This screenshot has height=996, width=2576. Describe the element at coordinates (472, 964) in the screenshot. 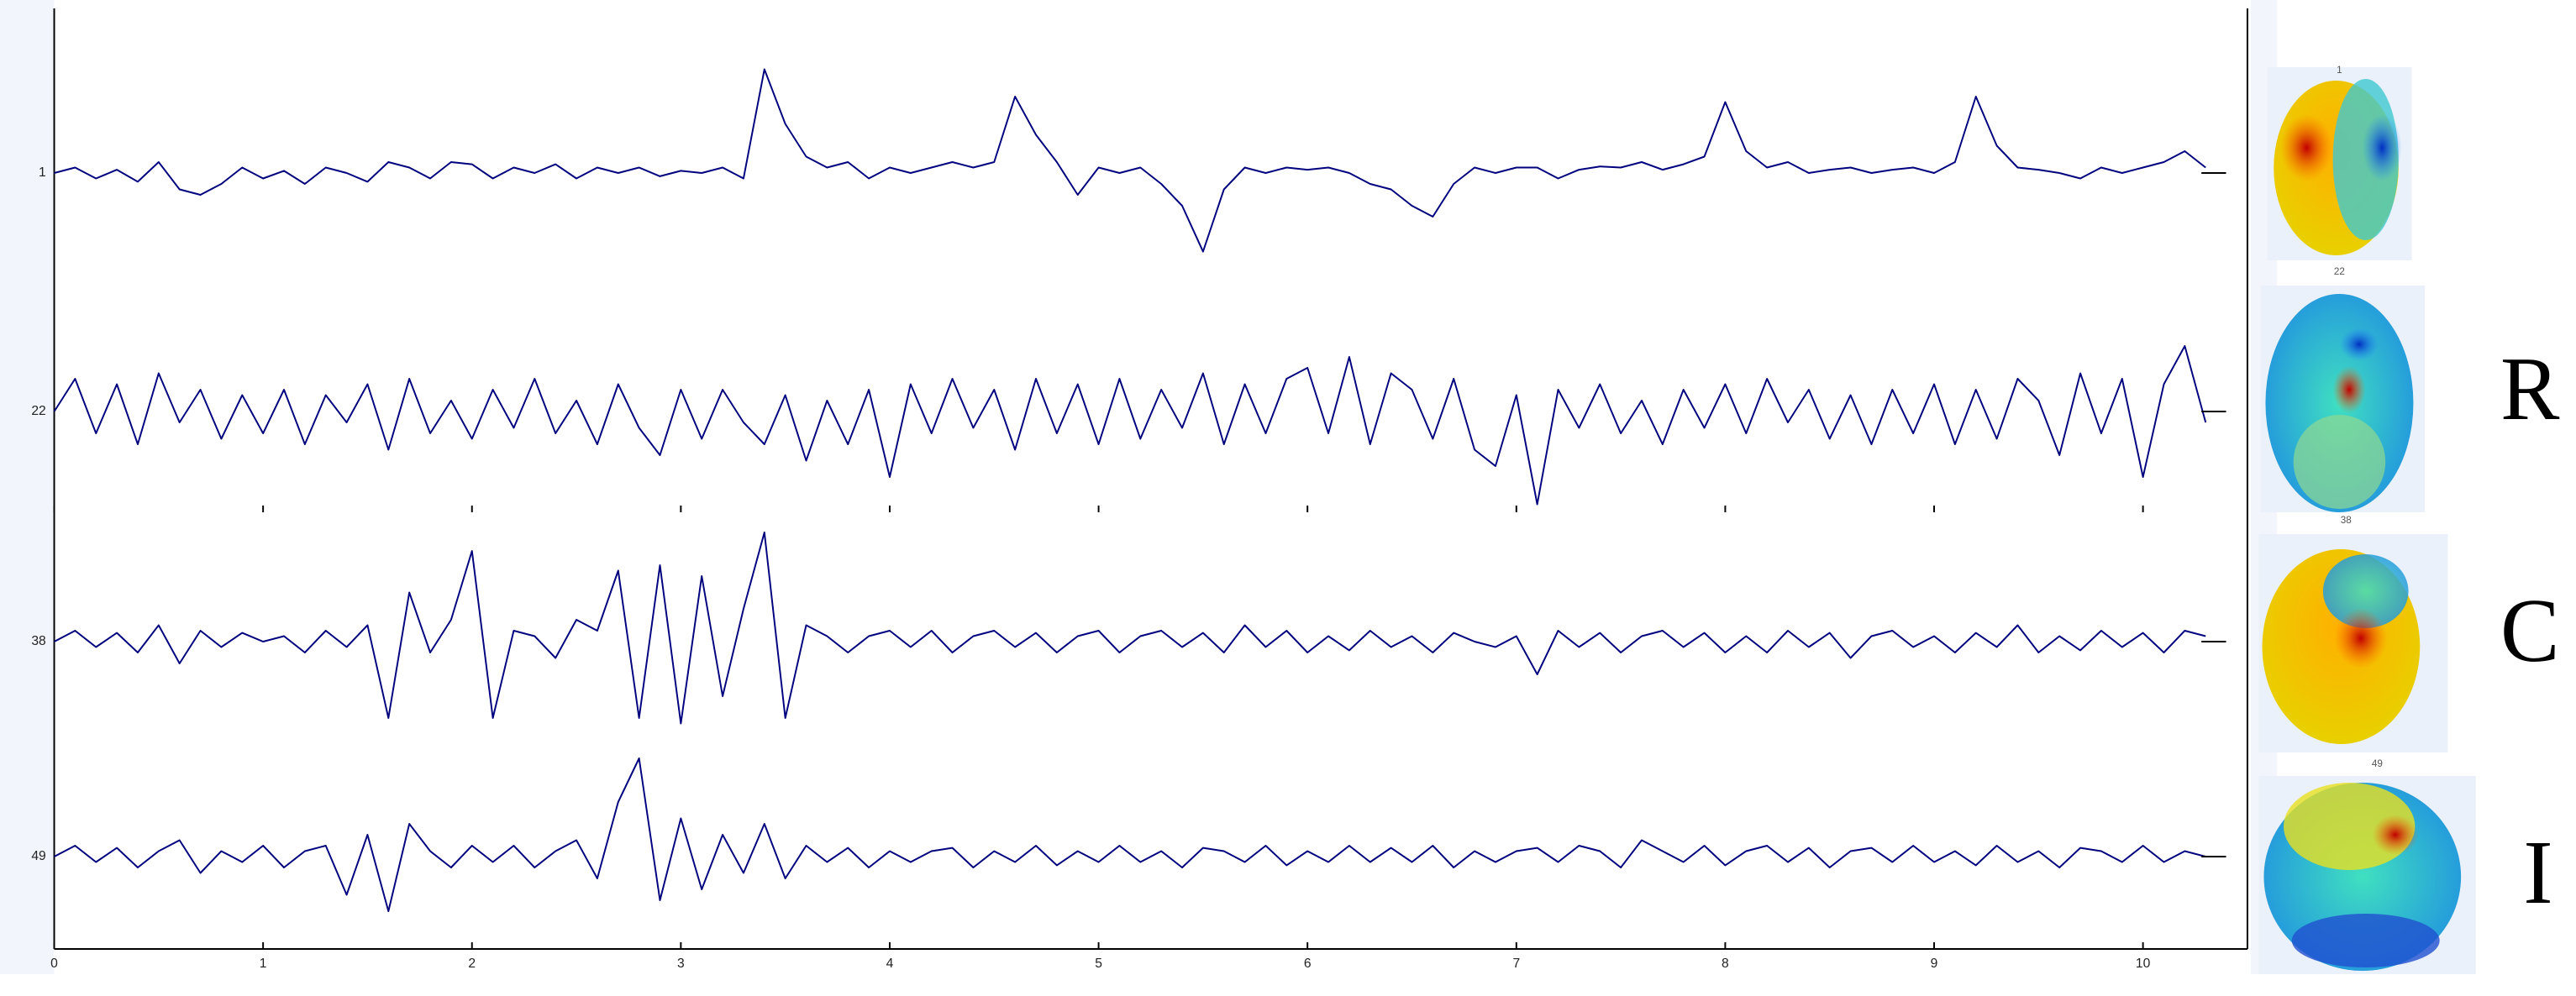

I see `x-tick-label: 2` at that location.